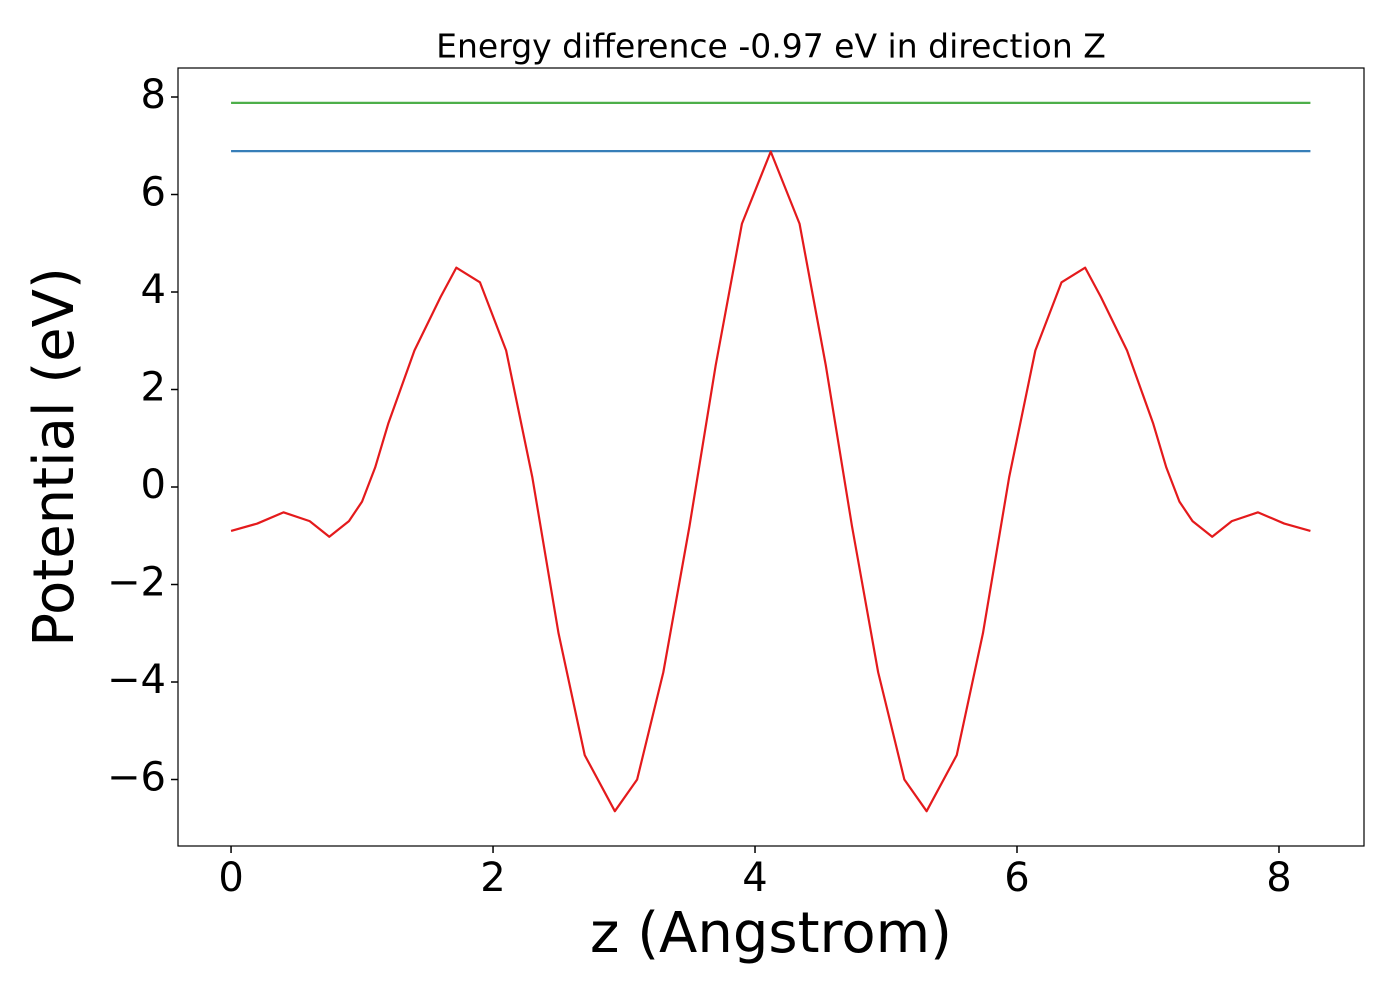  What do you see at coordinates (1016, 878) in the screenshot?
I see `x-tick-label: 6` at bounding box center [1016, 878].